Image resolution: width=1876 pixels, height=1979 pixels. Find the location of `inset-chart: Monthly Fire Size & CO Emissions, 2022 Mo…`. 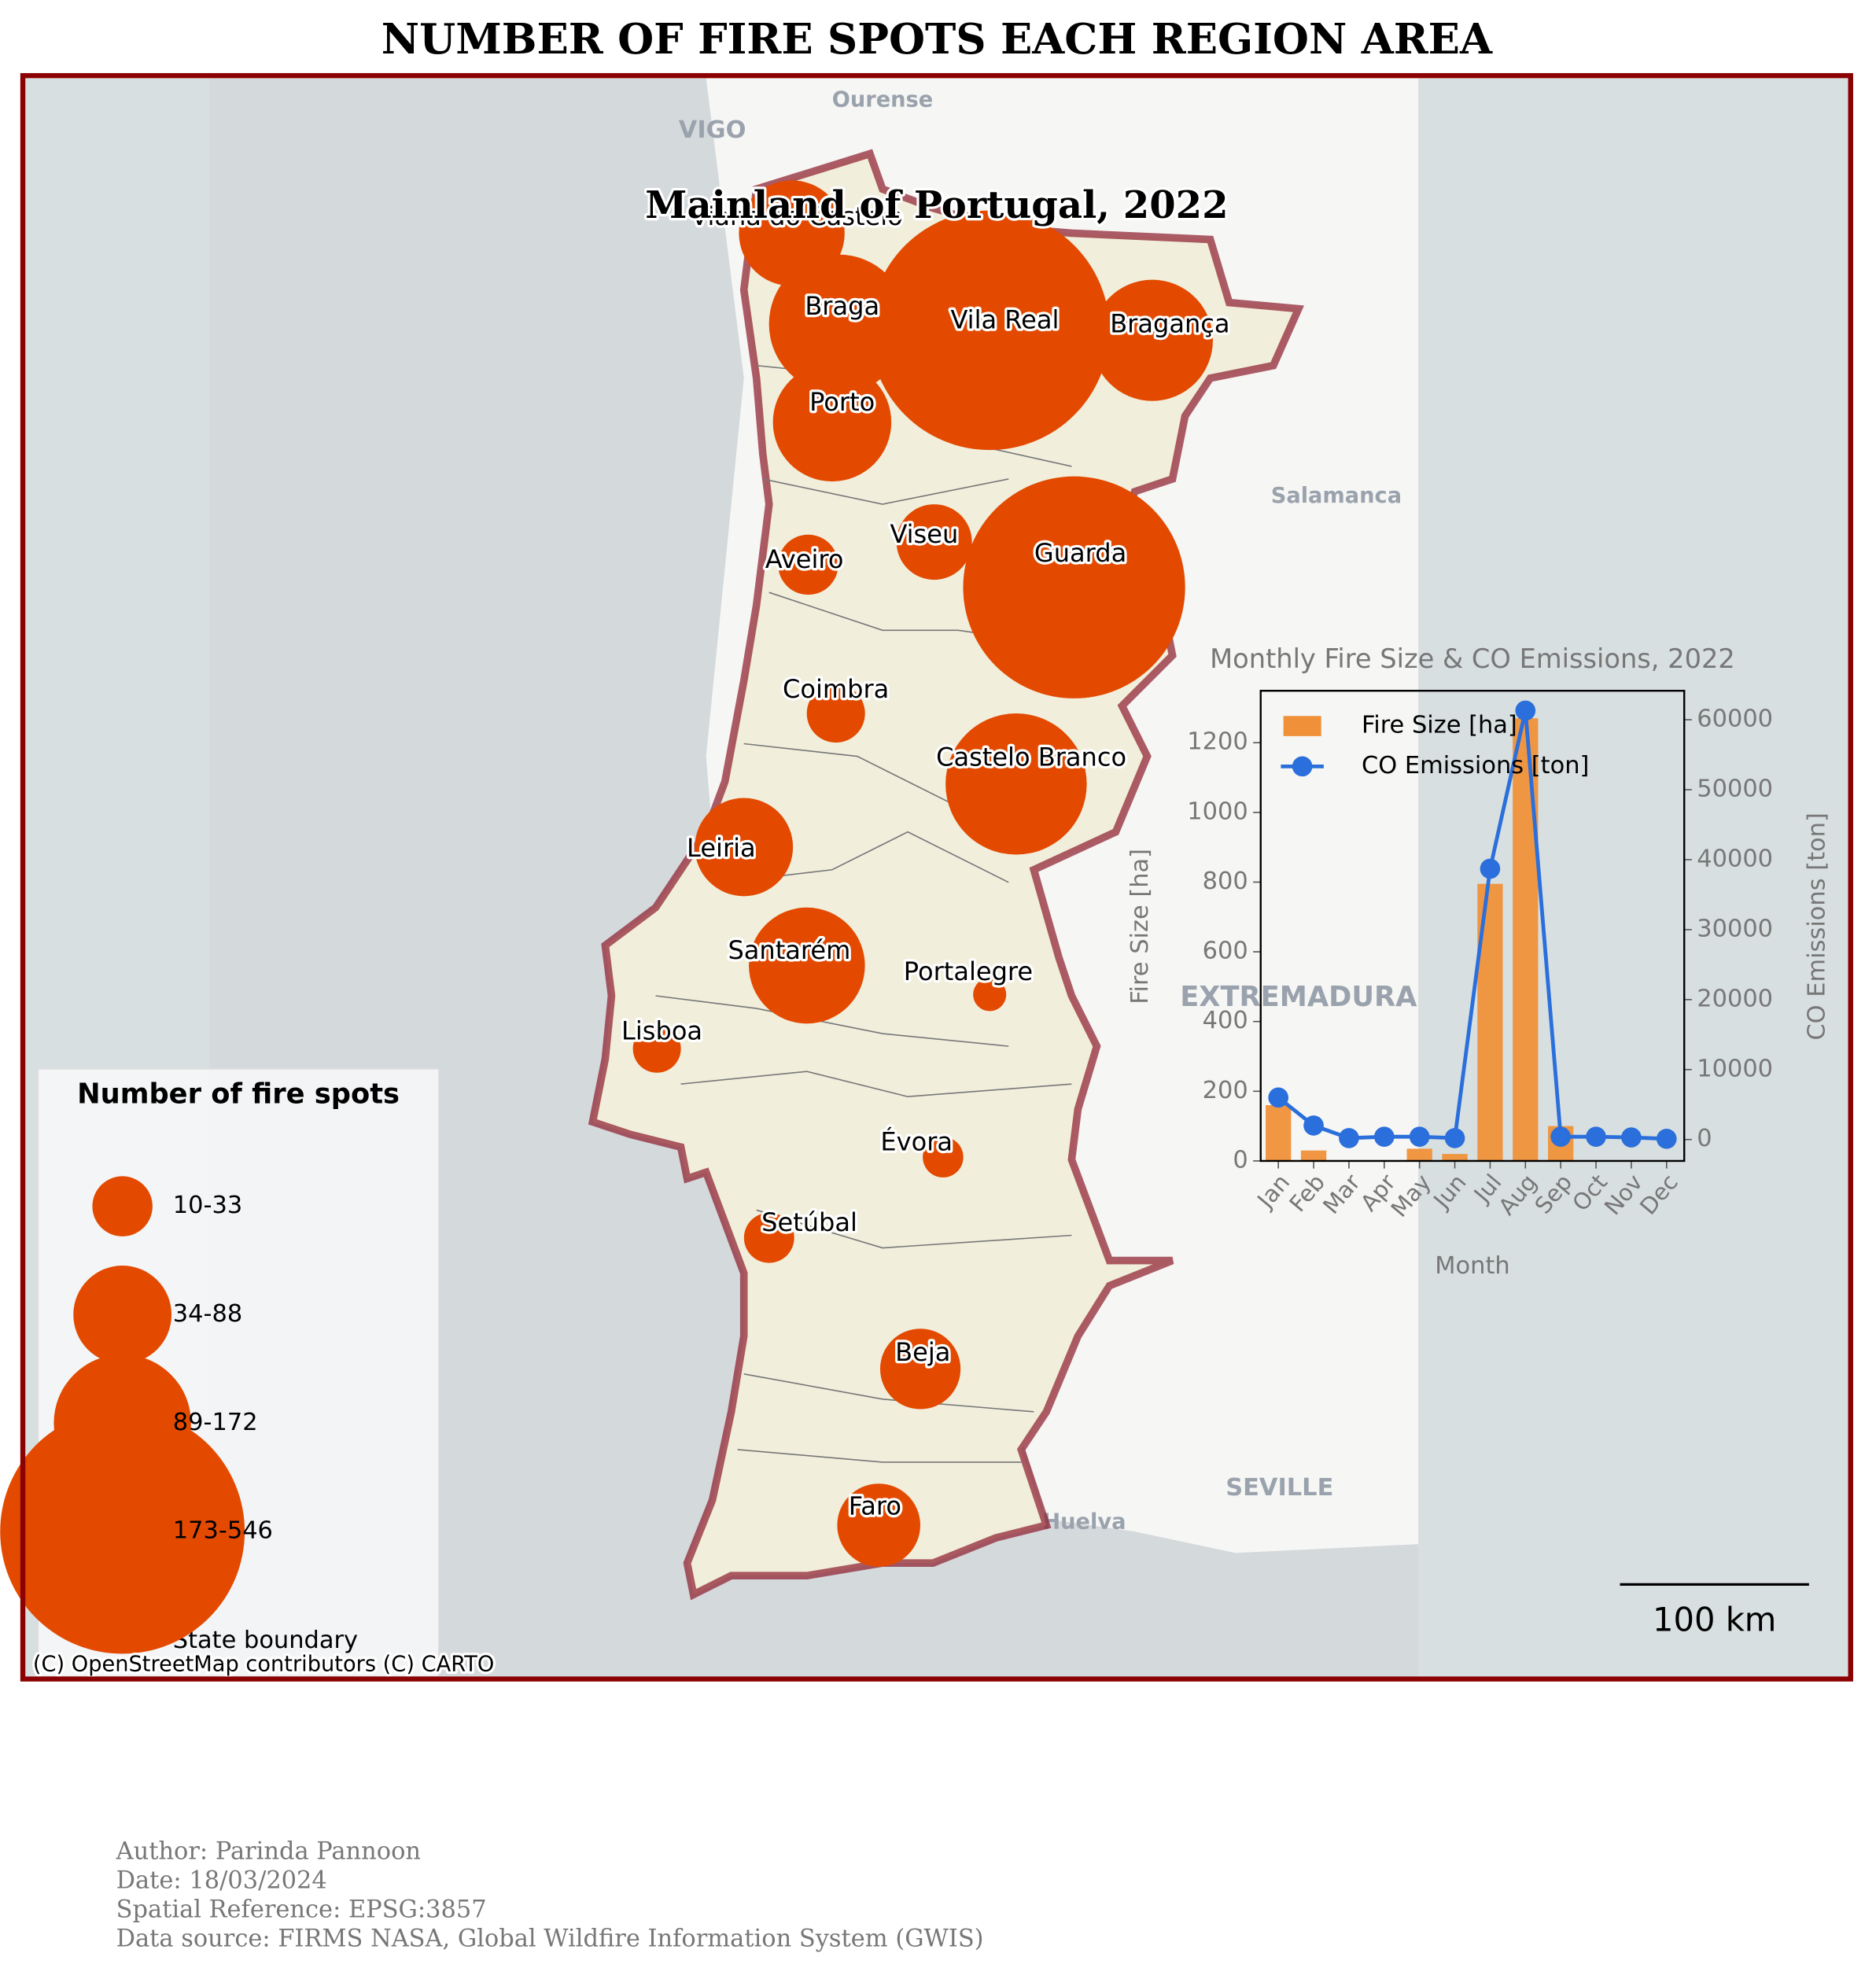

inset-chart: Monthly Fire Size & CO Emissions, 2022 Mo… is located at coordinates (1479, 961).